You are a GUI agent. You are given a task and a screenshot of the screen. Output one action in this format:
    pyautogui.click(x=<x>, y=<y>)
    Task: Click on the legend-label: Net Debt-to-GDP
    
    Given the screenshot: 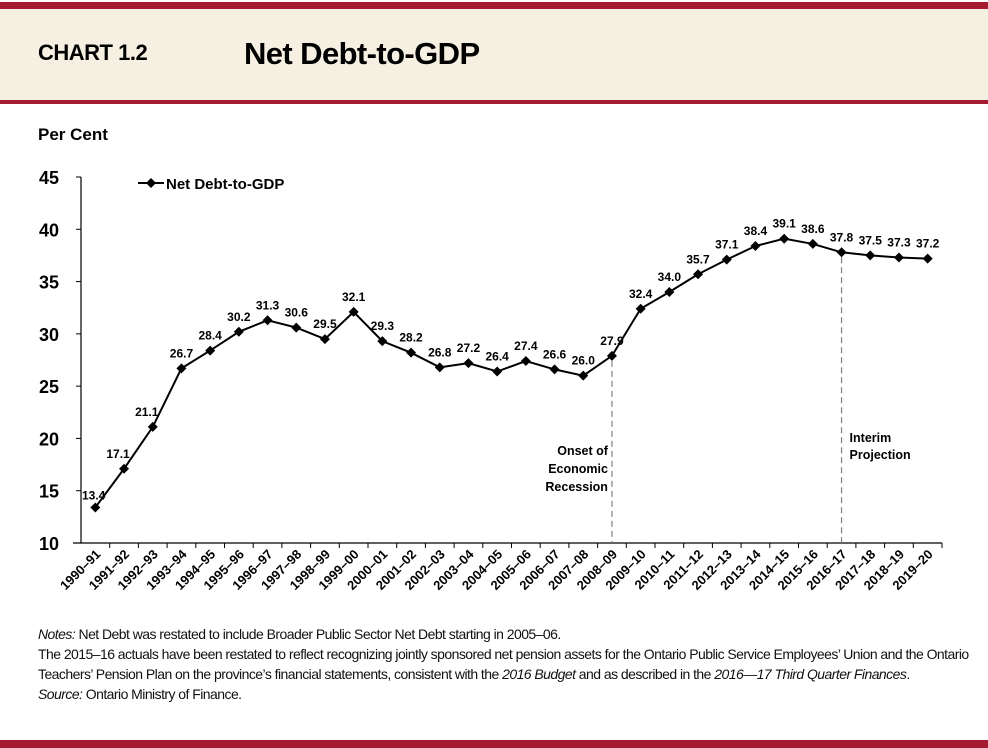 What is the action you would take?
    pyautogui.click(x=225, y=184)
    